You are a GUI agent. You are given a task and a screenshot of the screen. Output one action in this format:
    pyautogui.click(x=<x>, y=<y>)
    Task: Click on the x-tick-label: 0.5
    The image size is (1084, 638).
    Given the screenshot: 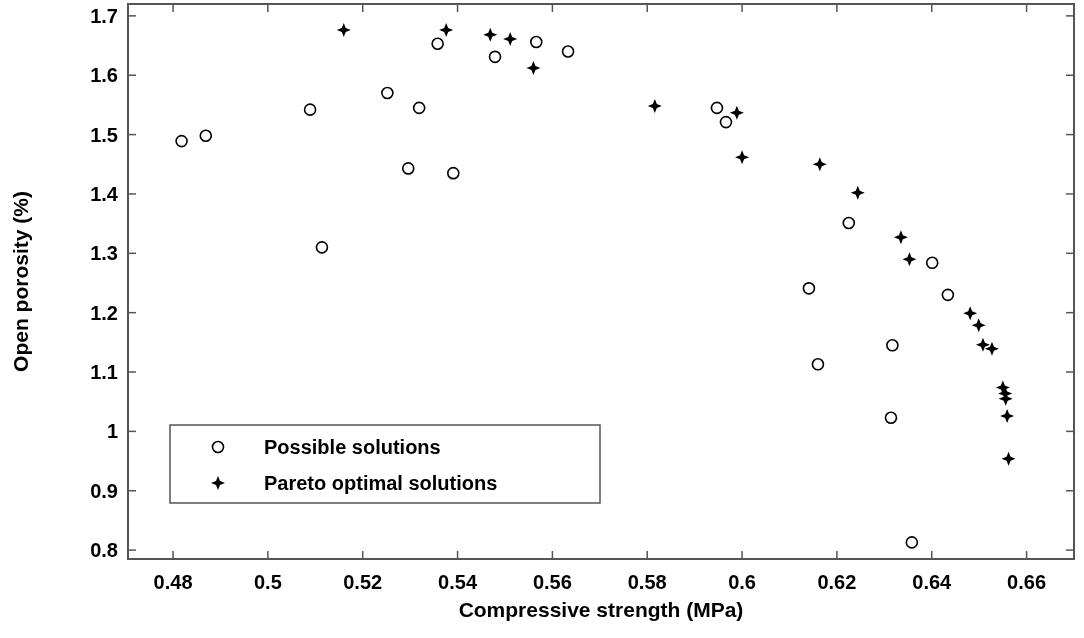 What is the action you would take?
    pyautogui.click(x=267, y=582)
    